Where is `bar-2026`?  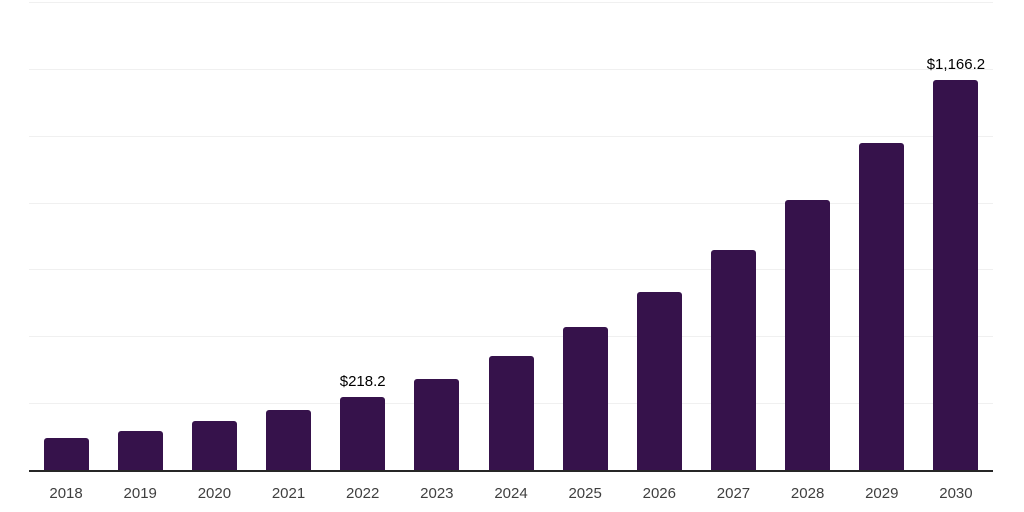 bar-2026 is located at coordinates (659, 380).